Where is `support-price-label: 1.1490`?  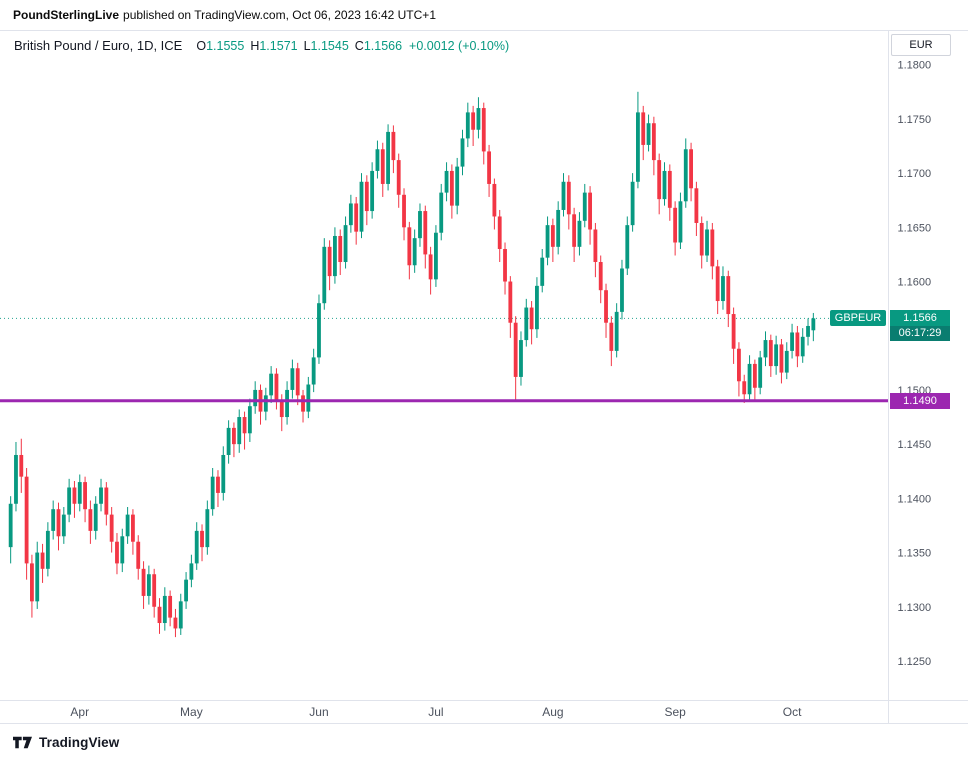 support-price-label: 1.1490 is located at coordinates (920, 400).